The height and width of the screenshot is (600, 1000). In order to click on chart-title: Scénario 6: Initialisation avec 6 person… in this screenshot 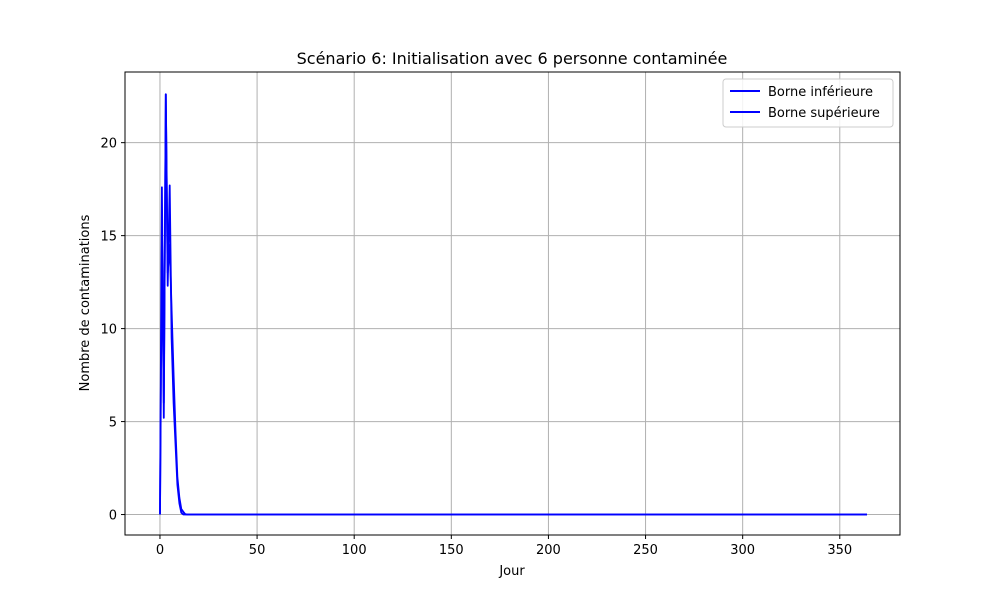, I will do `click(512, 58)`.